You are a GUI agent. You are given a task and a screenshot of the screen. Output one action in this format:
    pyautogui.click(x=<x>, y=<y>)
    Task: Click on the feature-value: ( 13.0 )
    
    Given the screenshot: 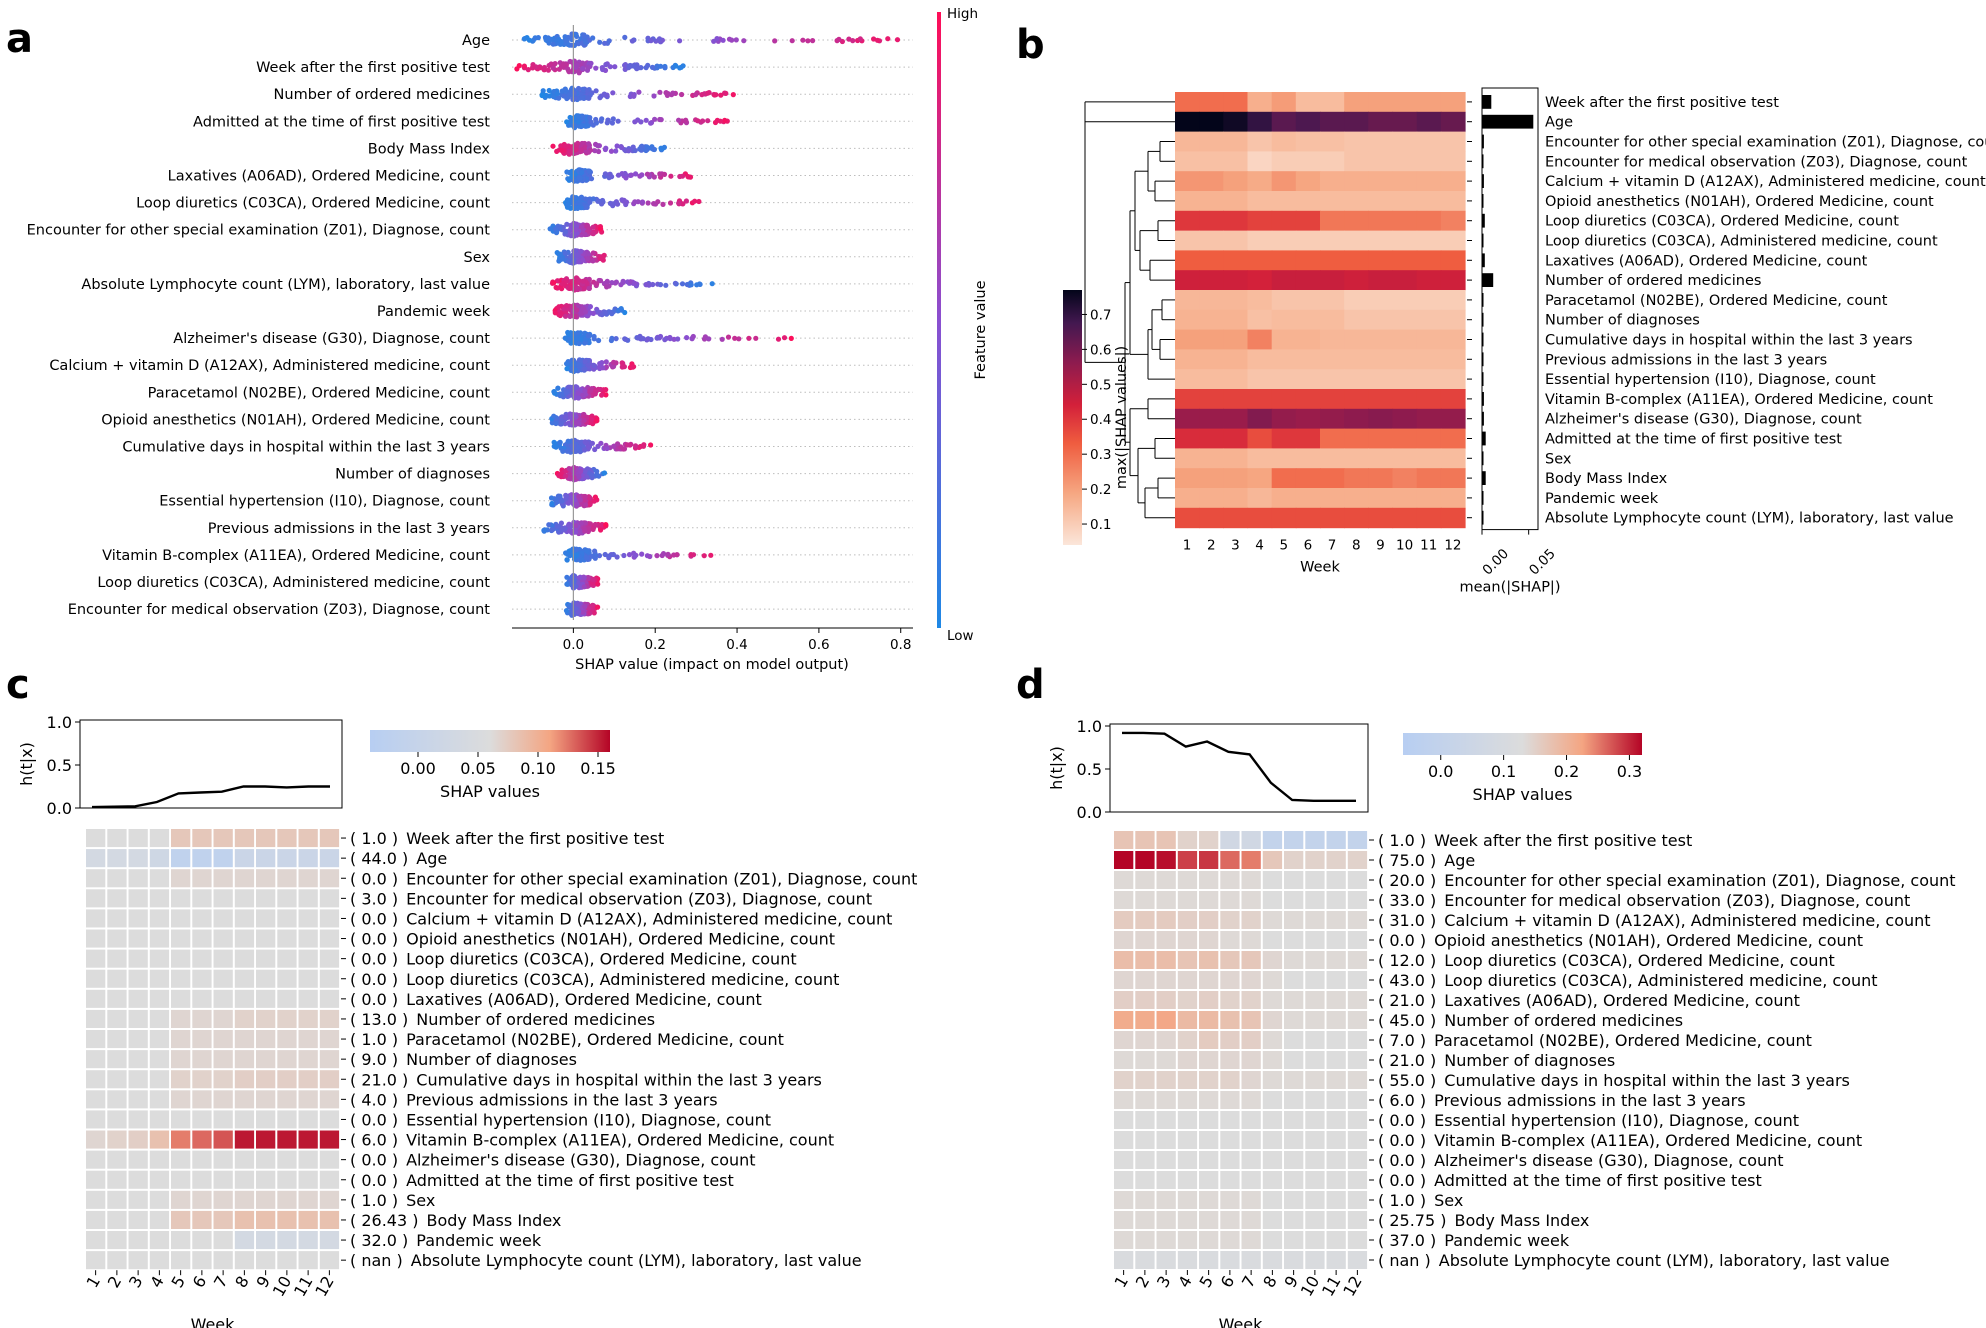 What is the action you would take?
    pyautogui.click(x=379, y=1019)
    